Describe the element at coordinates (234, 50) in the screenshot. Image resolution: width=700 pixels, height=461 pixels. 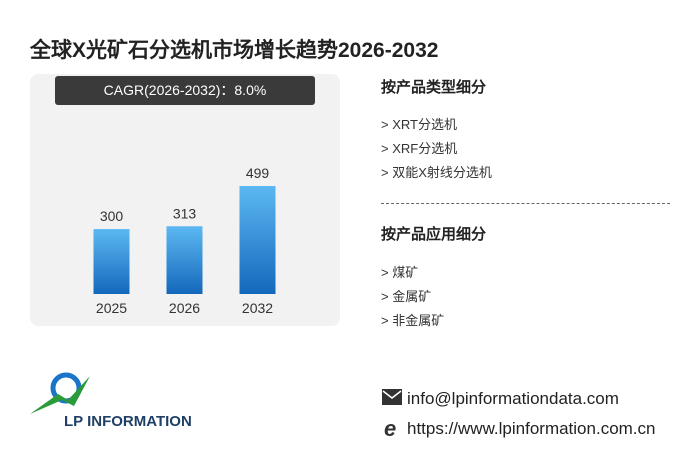
I see `title: 全球X光矿石分选机市场增长趋势2026-2032` at that location.